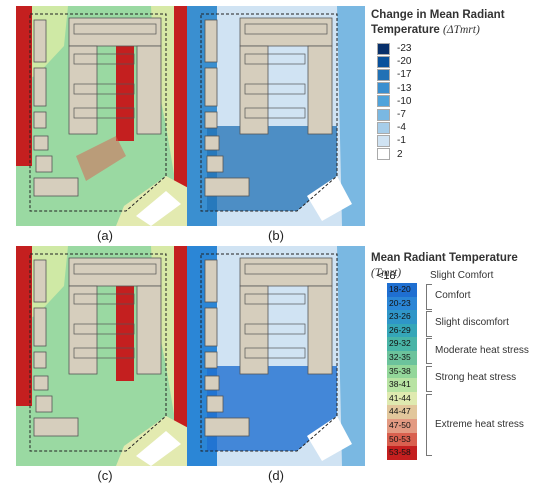 The width and height of the screenshot is (550, 486). I want to click on legend-top-label: -17, so click(404, 75).